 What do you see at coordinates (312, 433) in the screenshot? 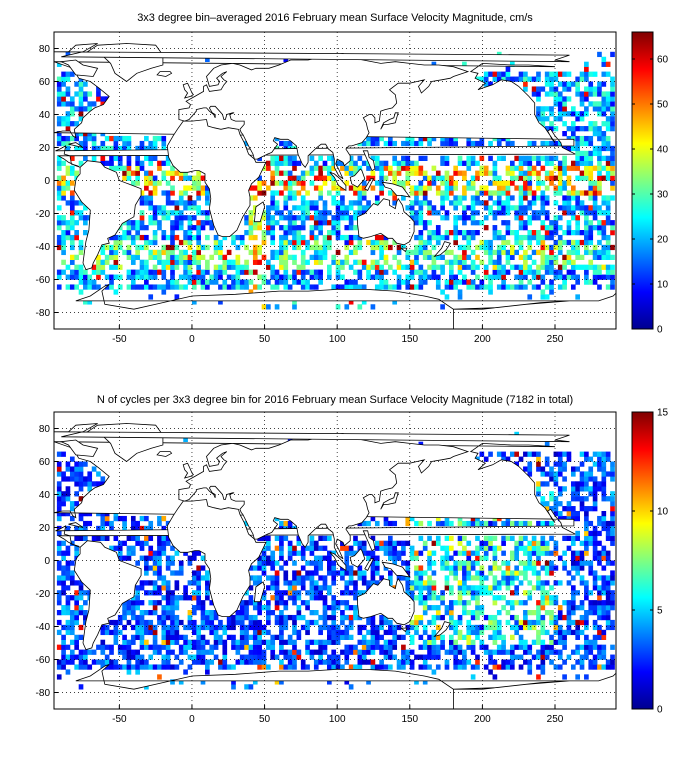
I see `land-outline` at bounding box center [312, 433].